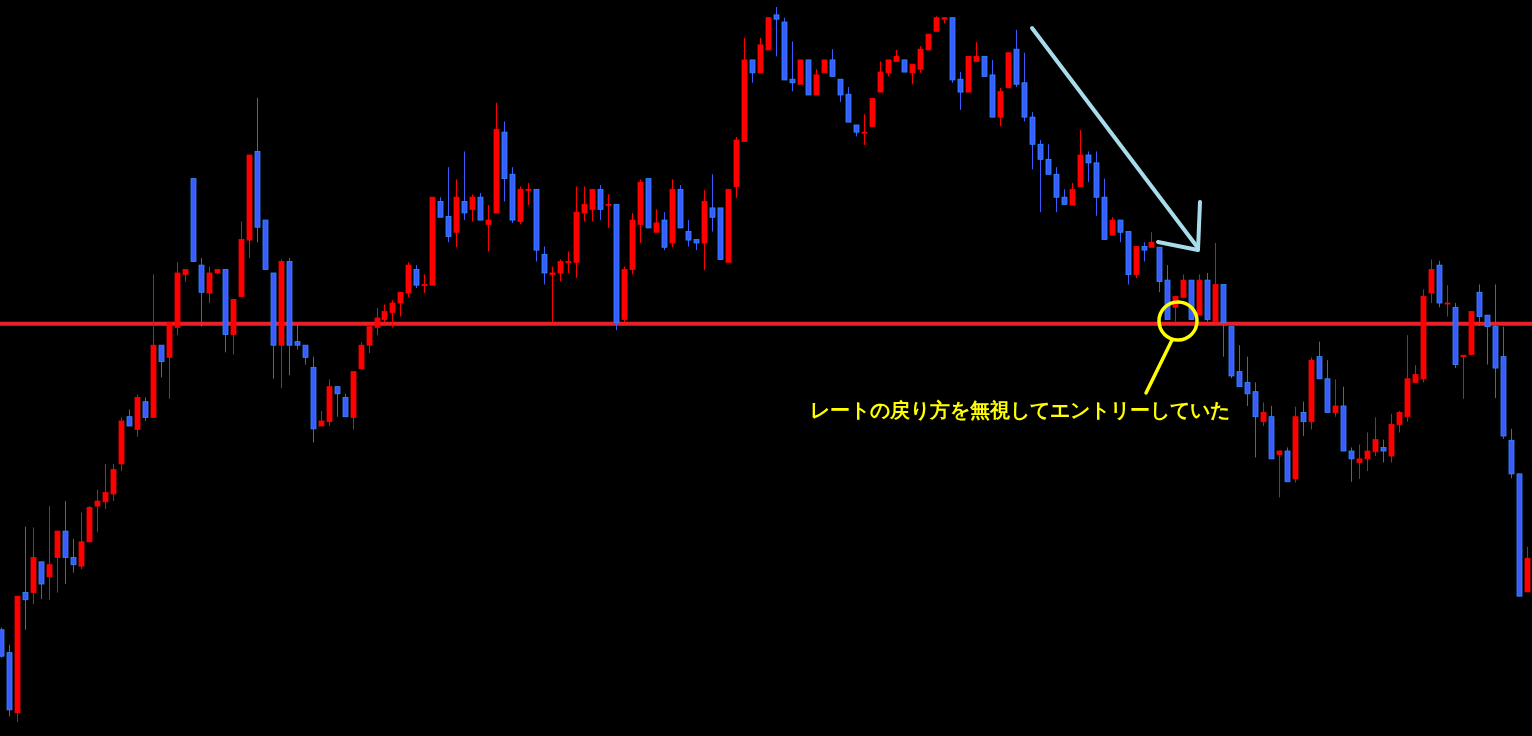 The image size is (1532, 736). What do you see at coordinates (1020, 410) in the screenshot?
I see `annotation: レートの戻り方を無視してエントリーしていた` at bounding box center [1020, 410].